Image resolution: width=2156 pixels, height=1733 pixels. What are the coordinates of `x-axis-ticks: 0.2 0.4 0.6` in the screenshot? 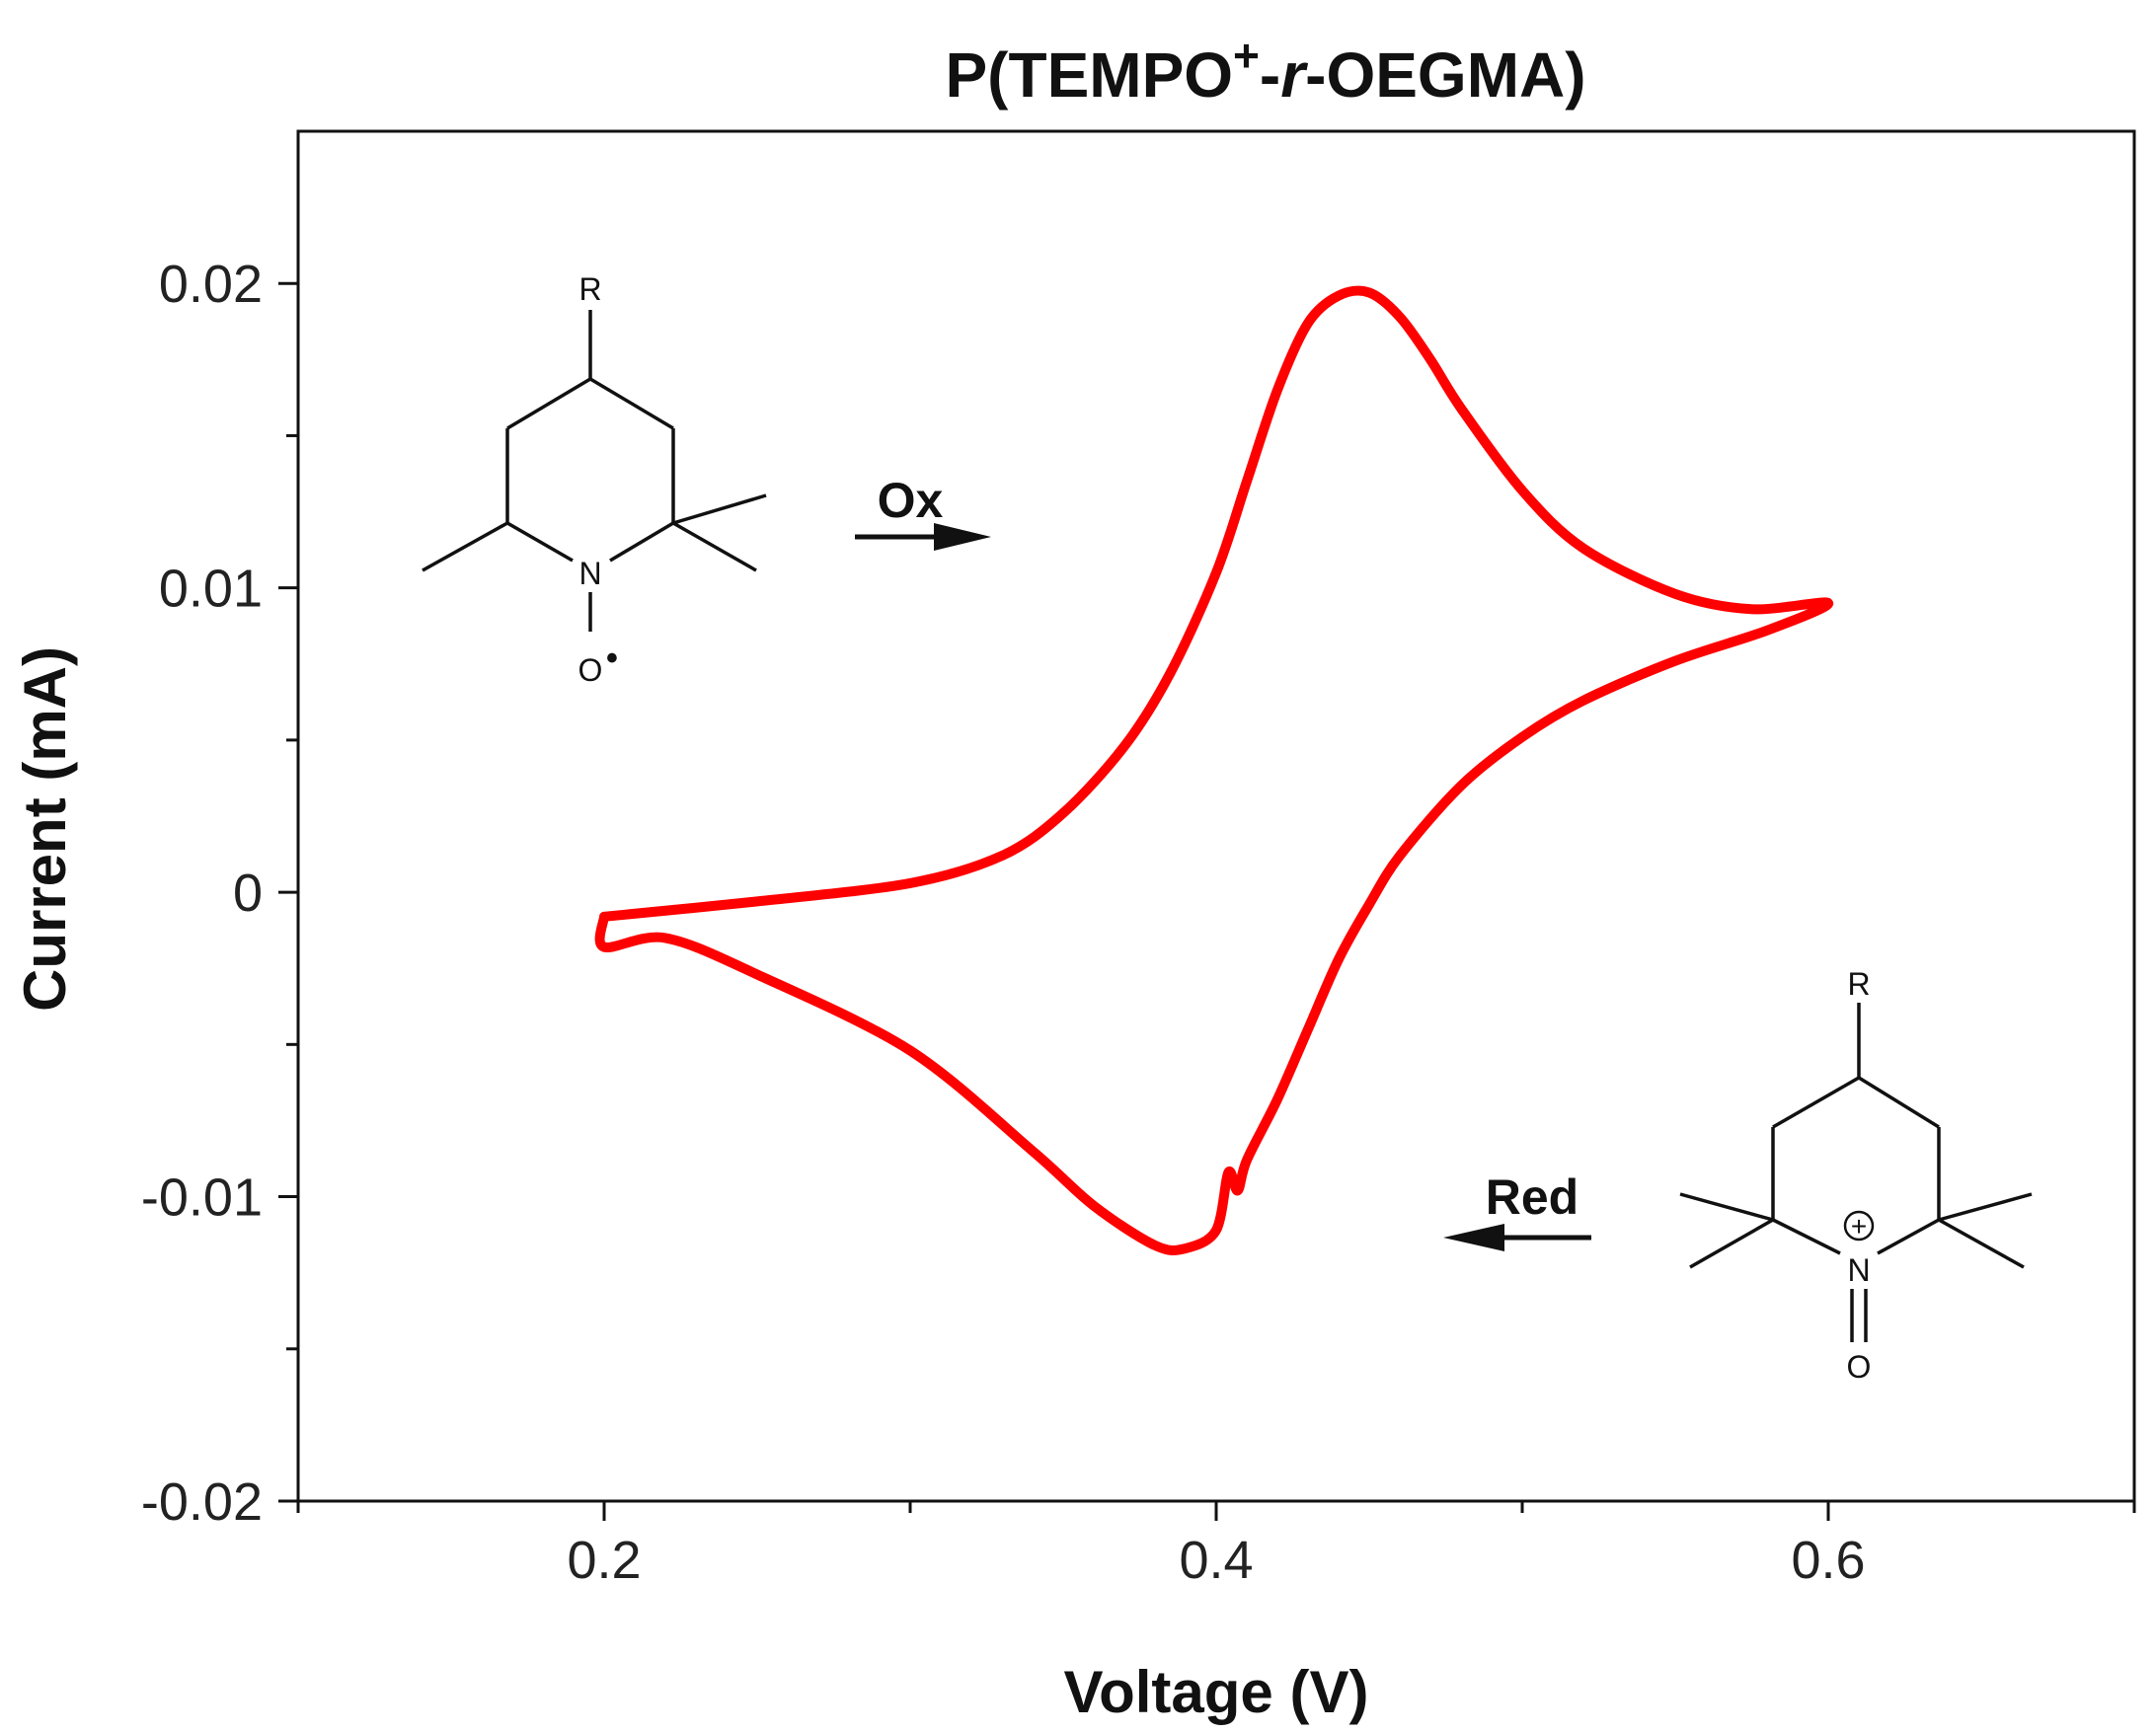 It's located at (1216, 1545).